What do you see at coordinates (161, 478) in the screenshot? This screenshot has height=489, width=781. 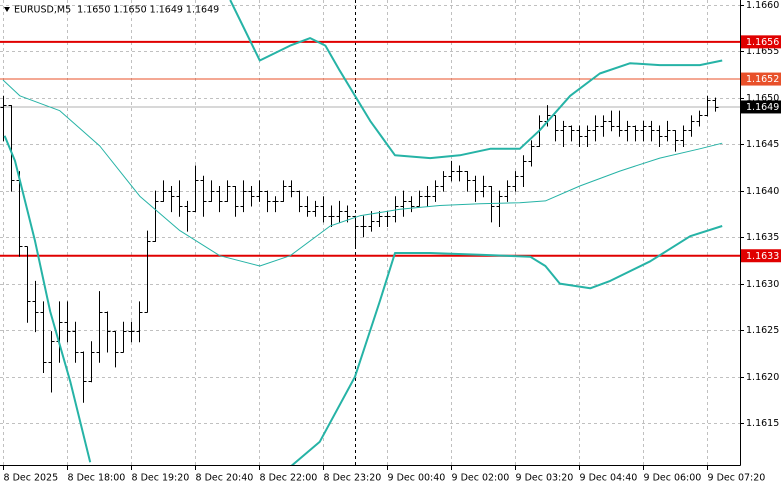 I see `x-tick-label: 8 Dec 19:20` at bounding box center [161, 478].